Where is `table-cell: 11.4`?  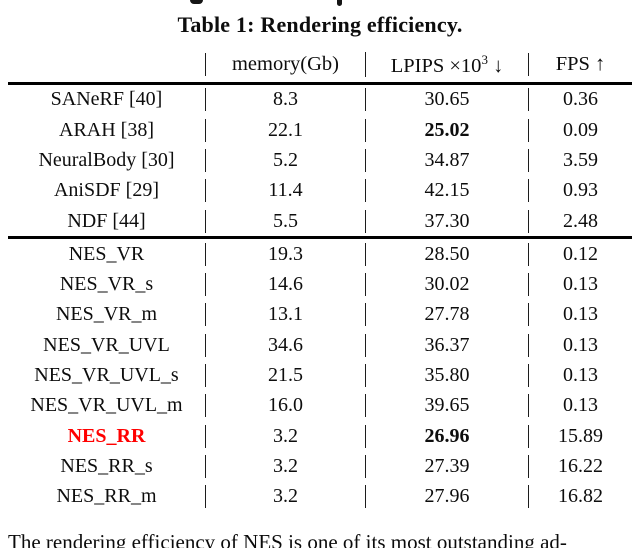 table-cell: 11.4 is located at coordinates (285, 191).